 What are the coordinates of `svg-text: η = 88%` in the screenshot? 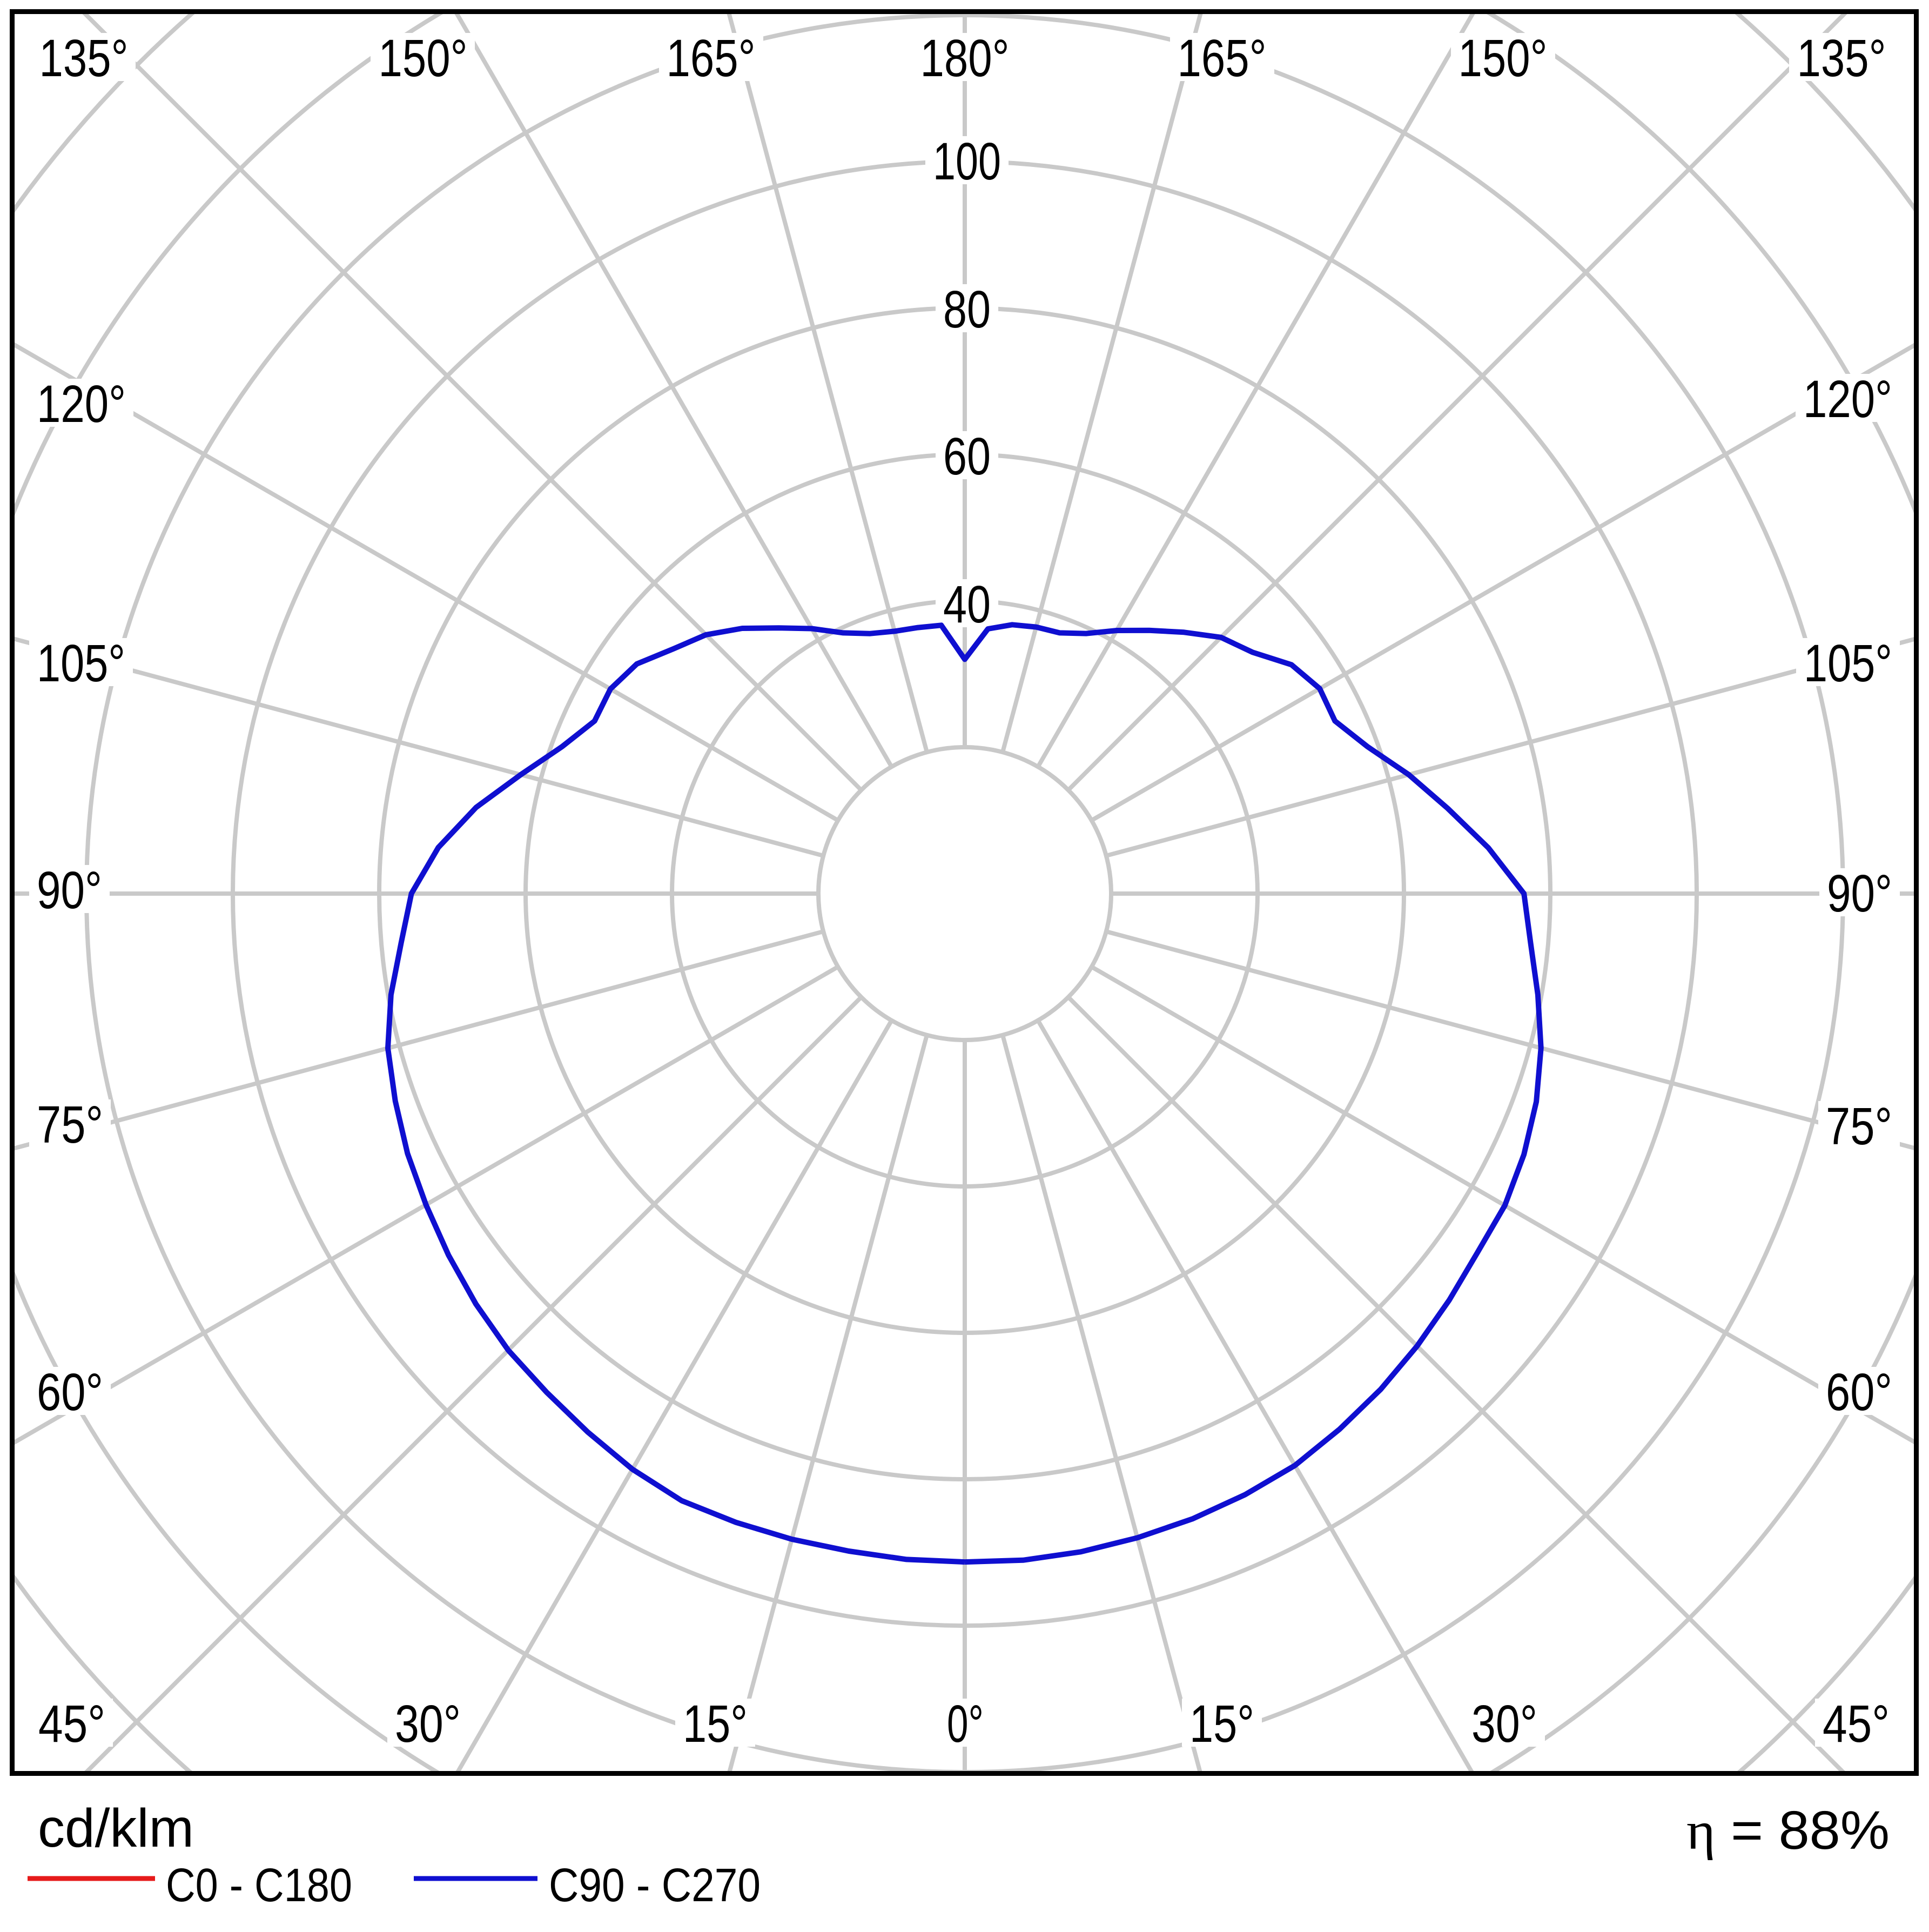 It's located at (1788, 1830).